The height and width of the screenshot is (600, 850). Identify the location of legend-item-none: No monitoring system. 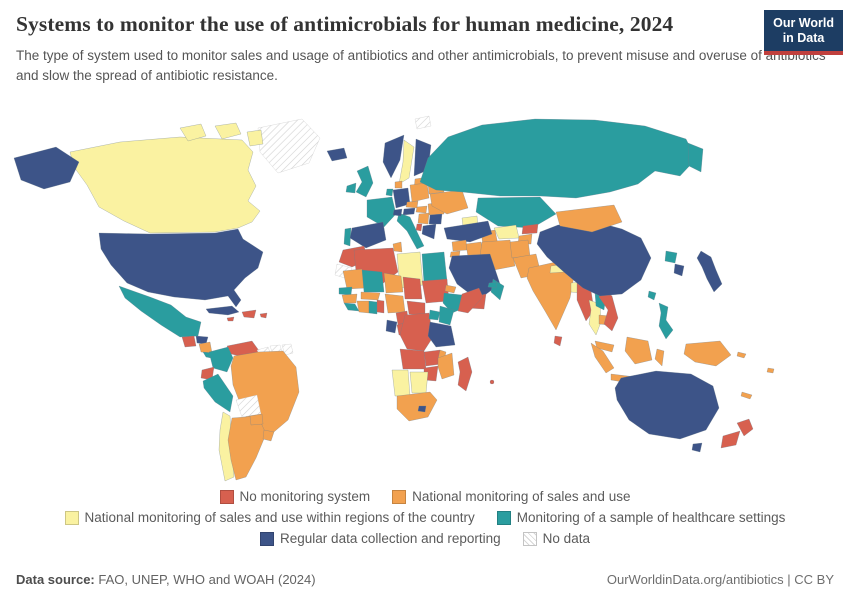
(294, 496).